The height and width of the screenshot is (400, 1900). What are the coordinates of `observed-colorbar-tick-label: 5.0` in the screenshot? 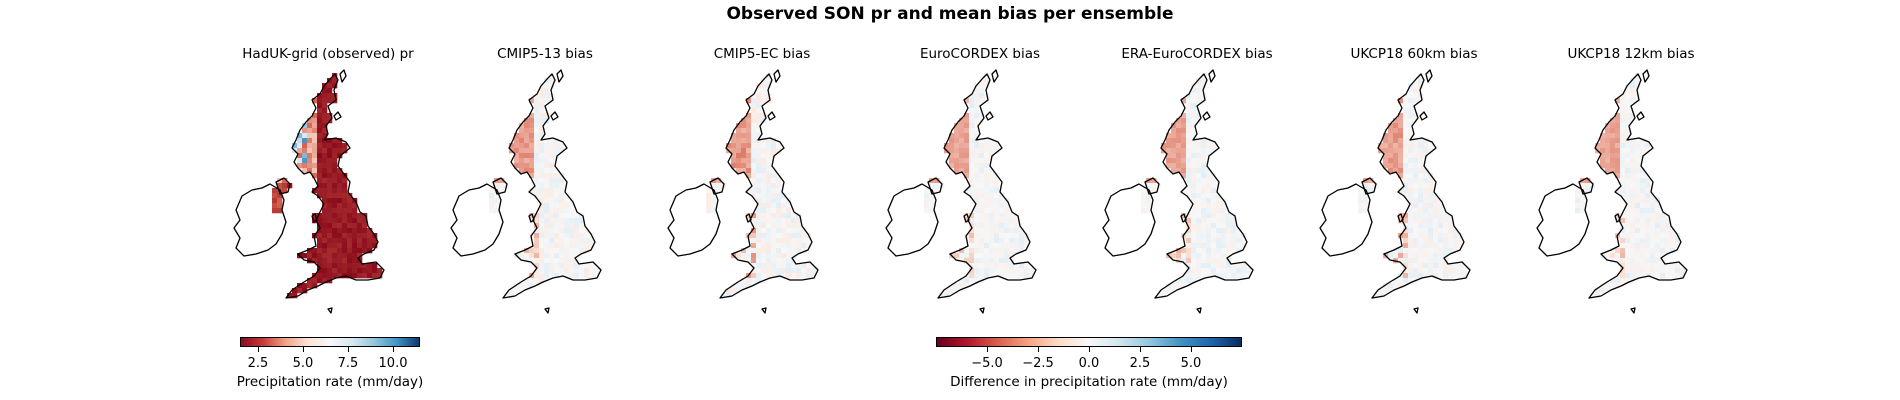 It's located at (303, 363).